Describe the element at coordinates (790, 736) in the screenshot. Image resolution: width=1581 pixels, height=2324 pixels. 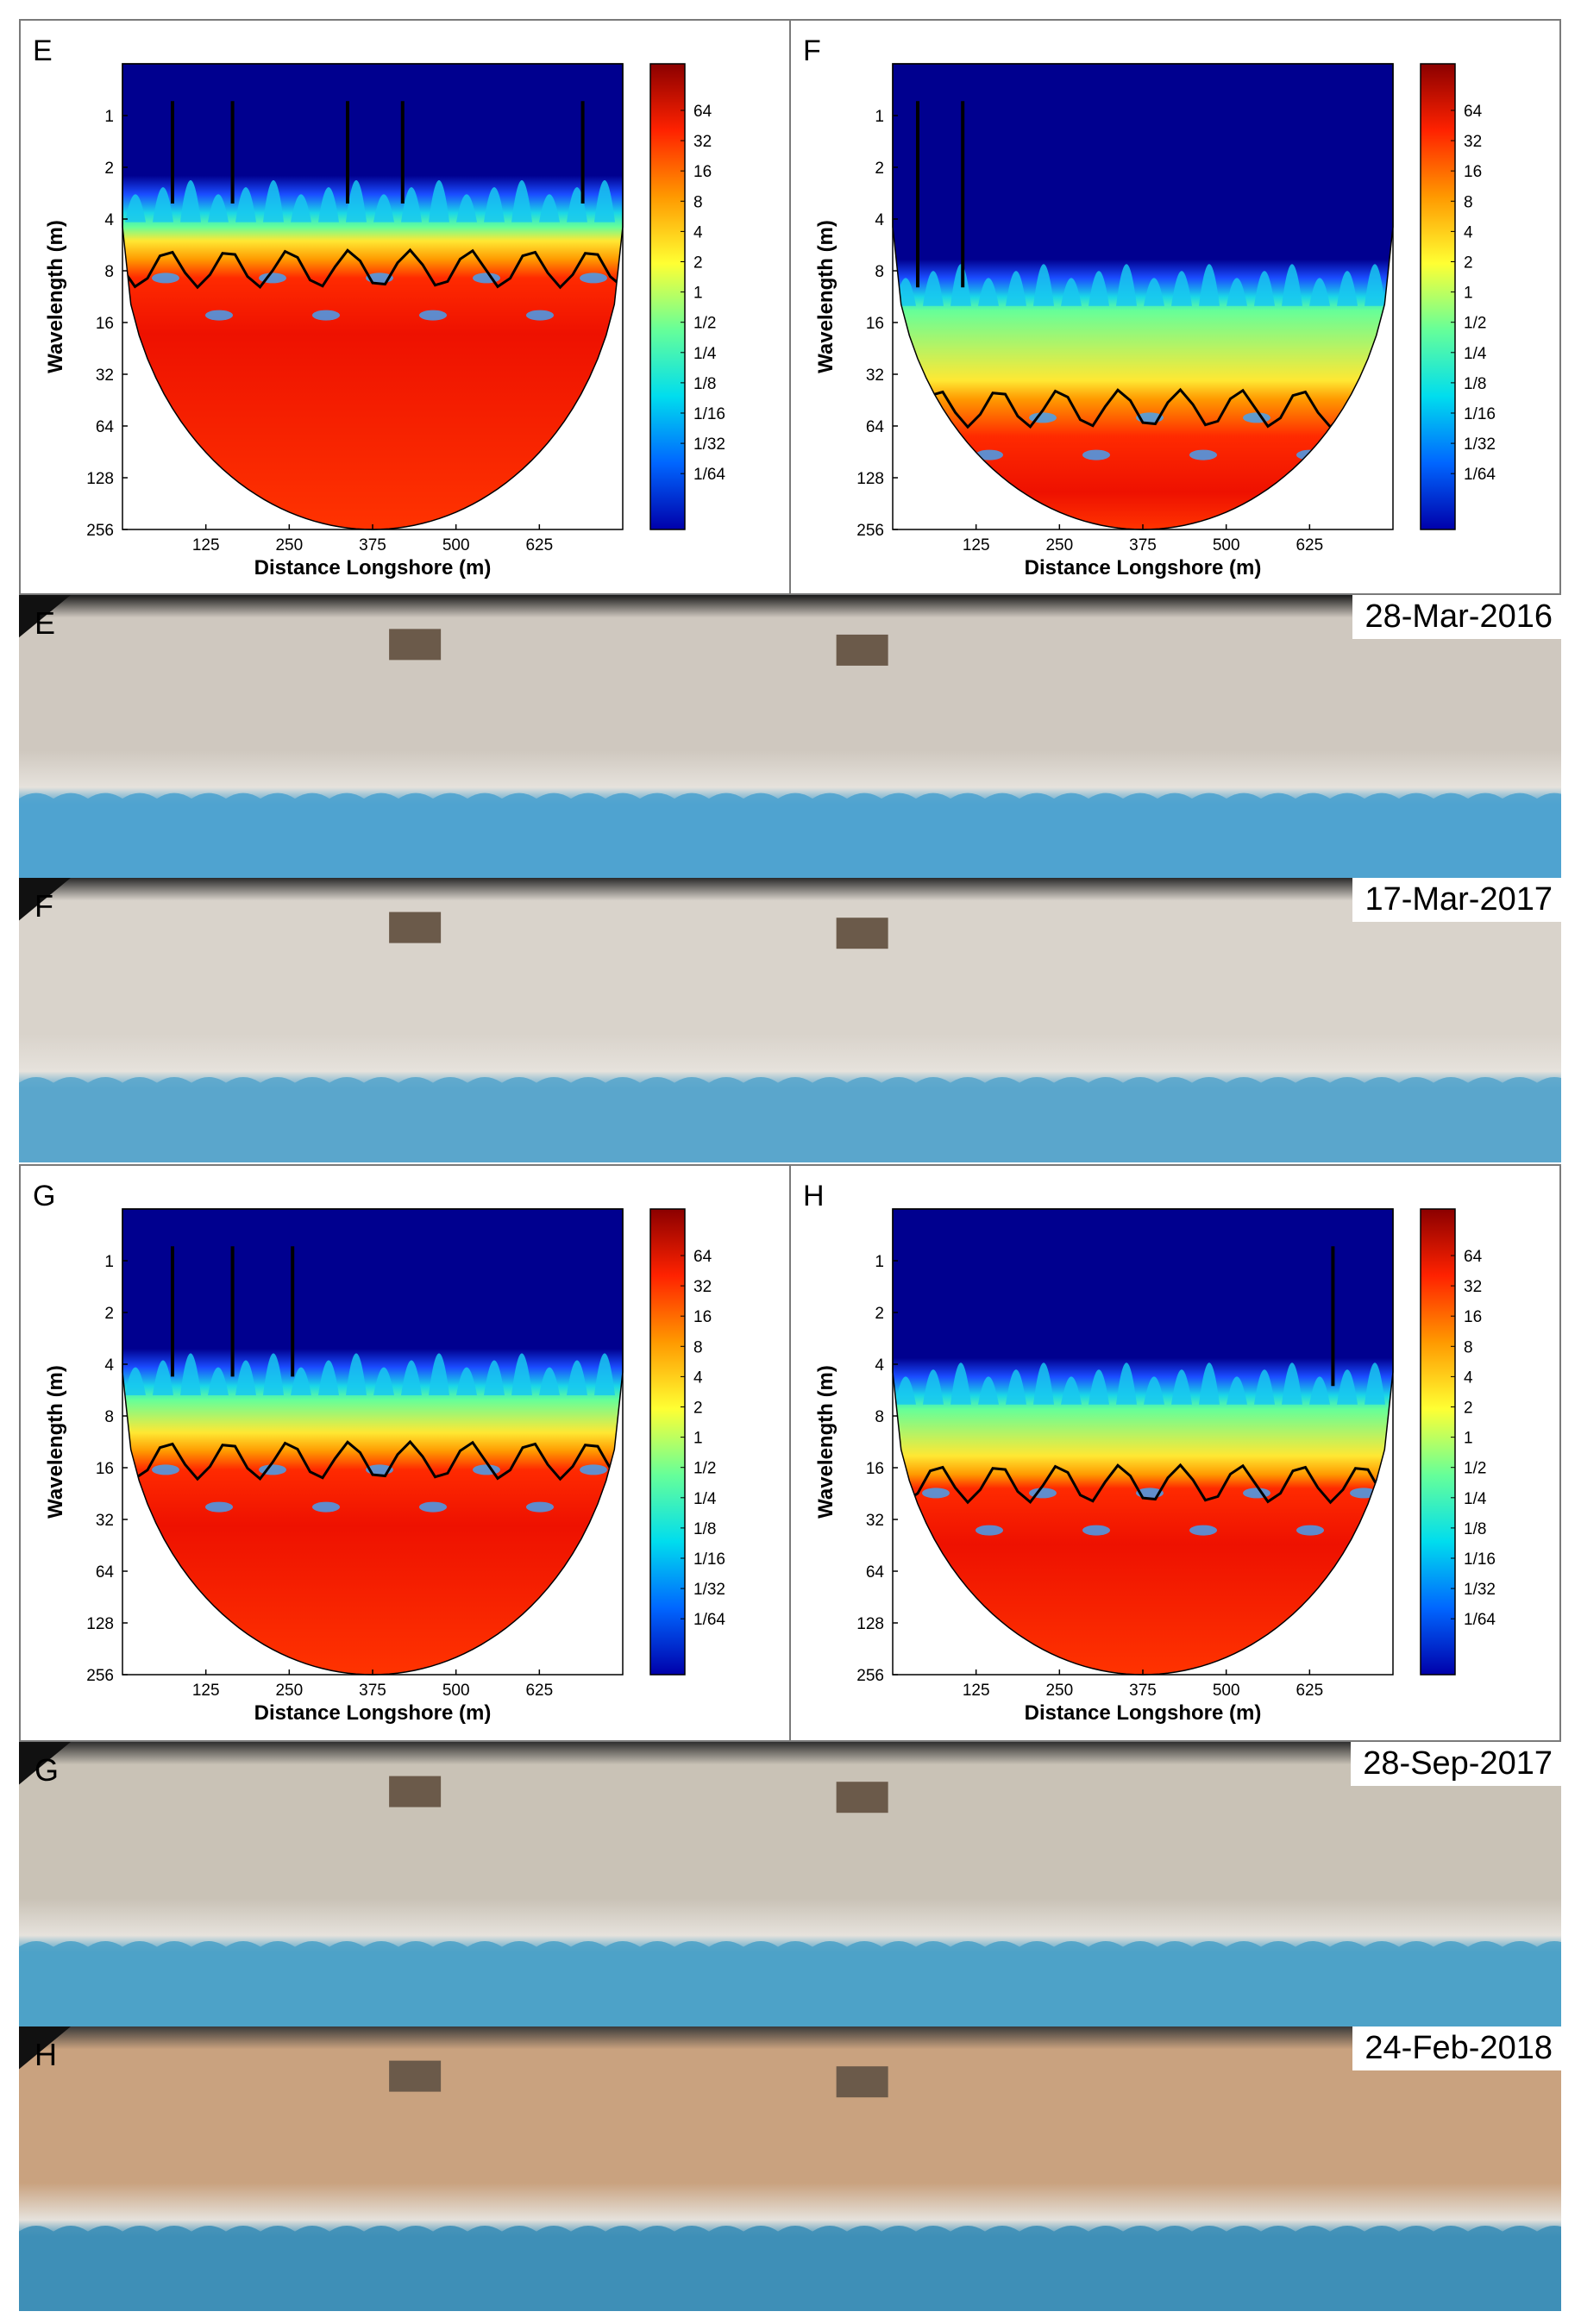
I see `photo-e-image` at that location.